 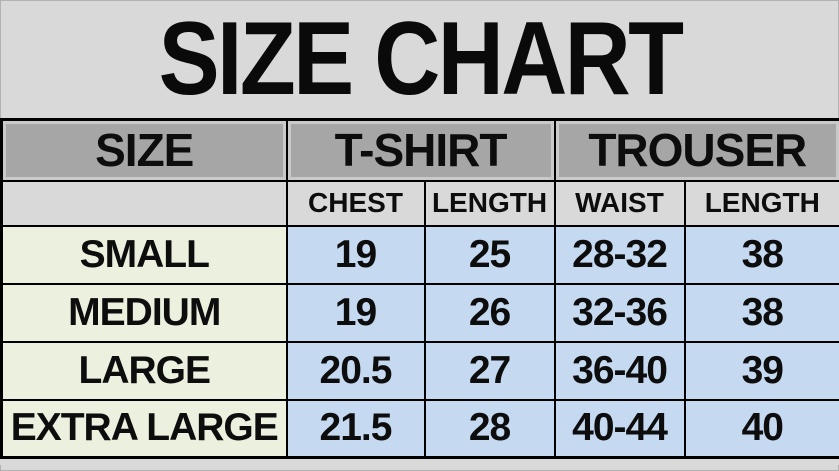 I want to click on medium-waist-value: 32-36, so click(x=619, y=312).